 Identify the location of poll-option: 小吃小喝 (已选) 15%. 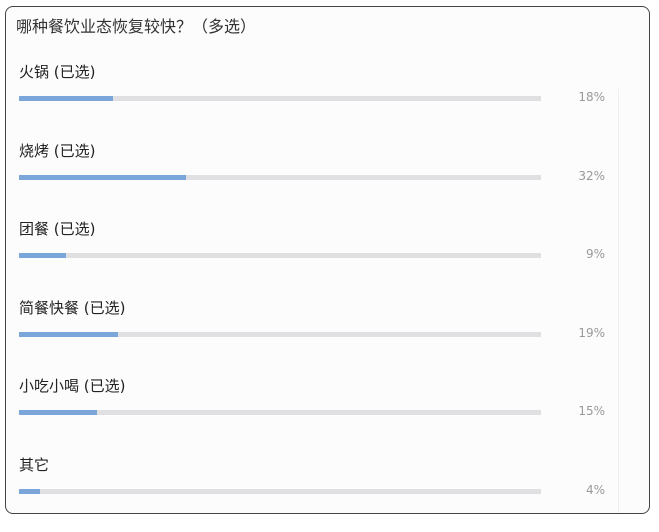
(319, 414).